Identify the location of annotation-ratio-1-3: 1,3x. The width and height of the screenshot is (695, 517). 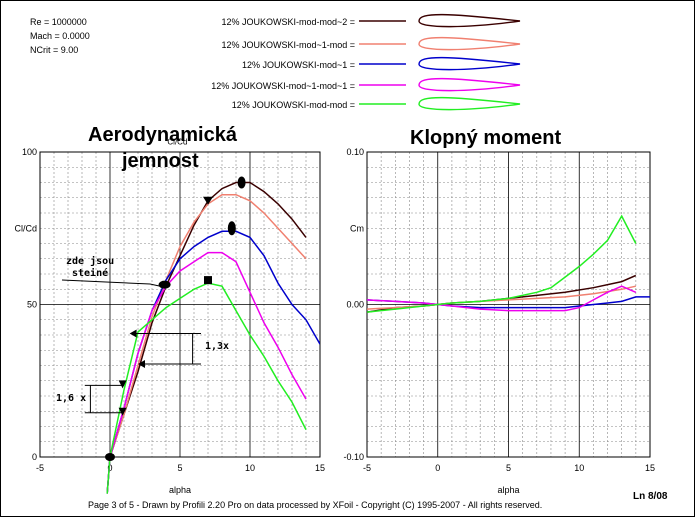
(217, 346).